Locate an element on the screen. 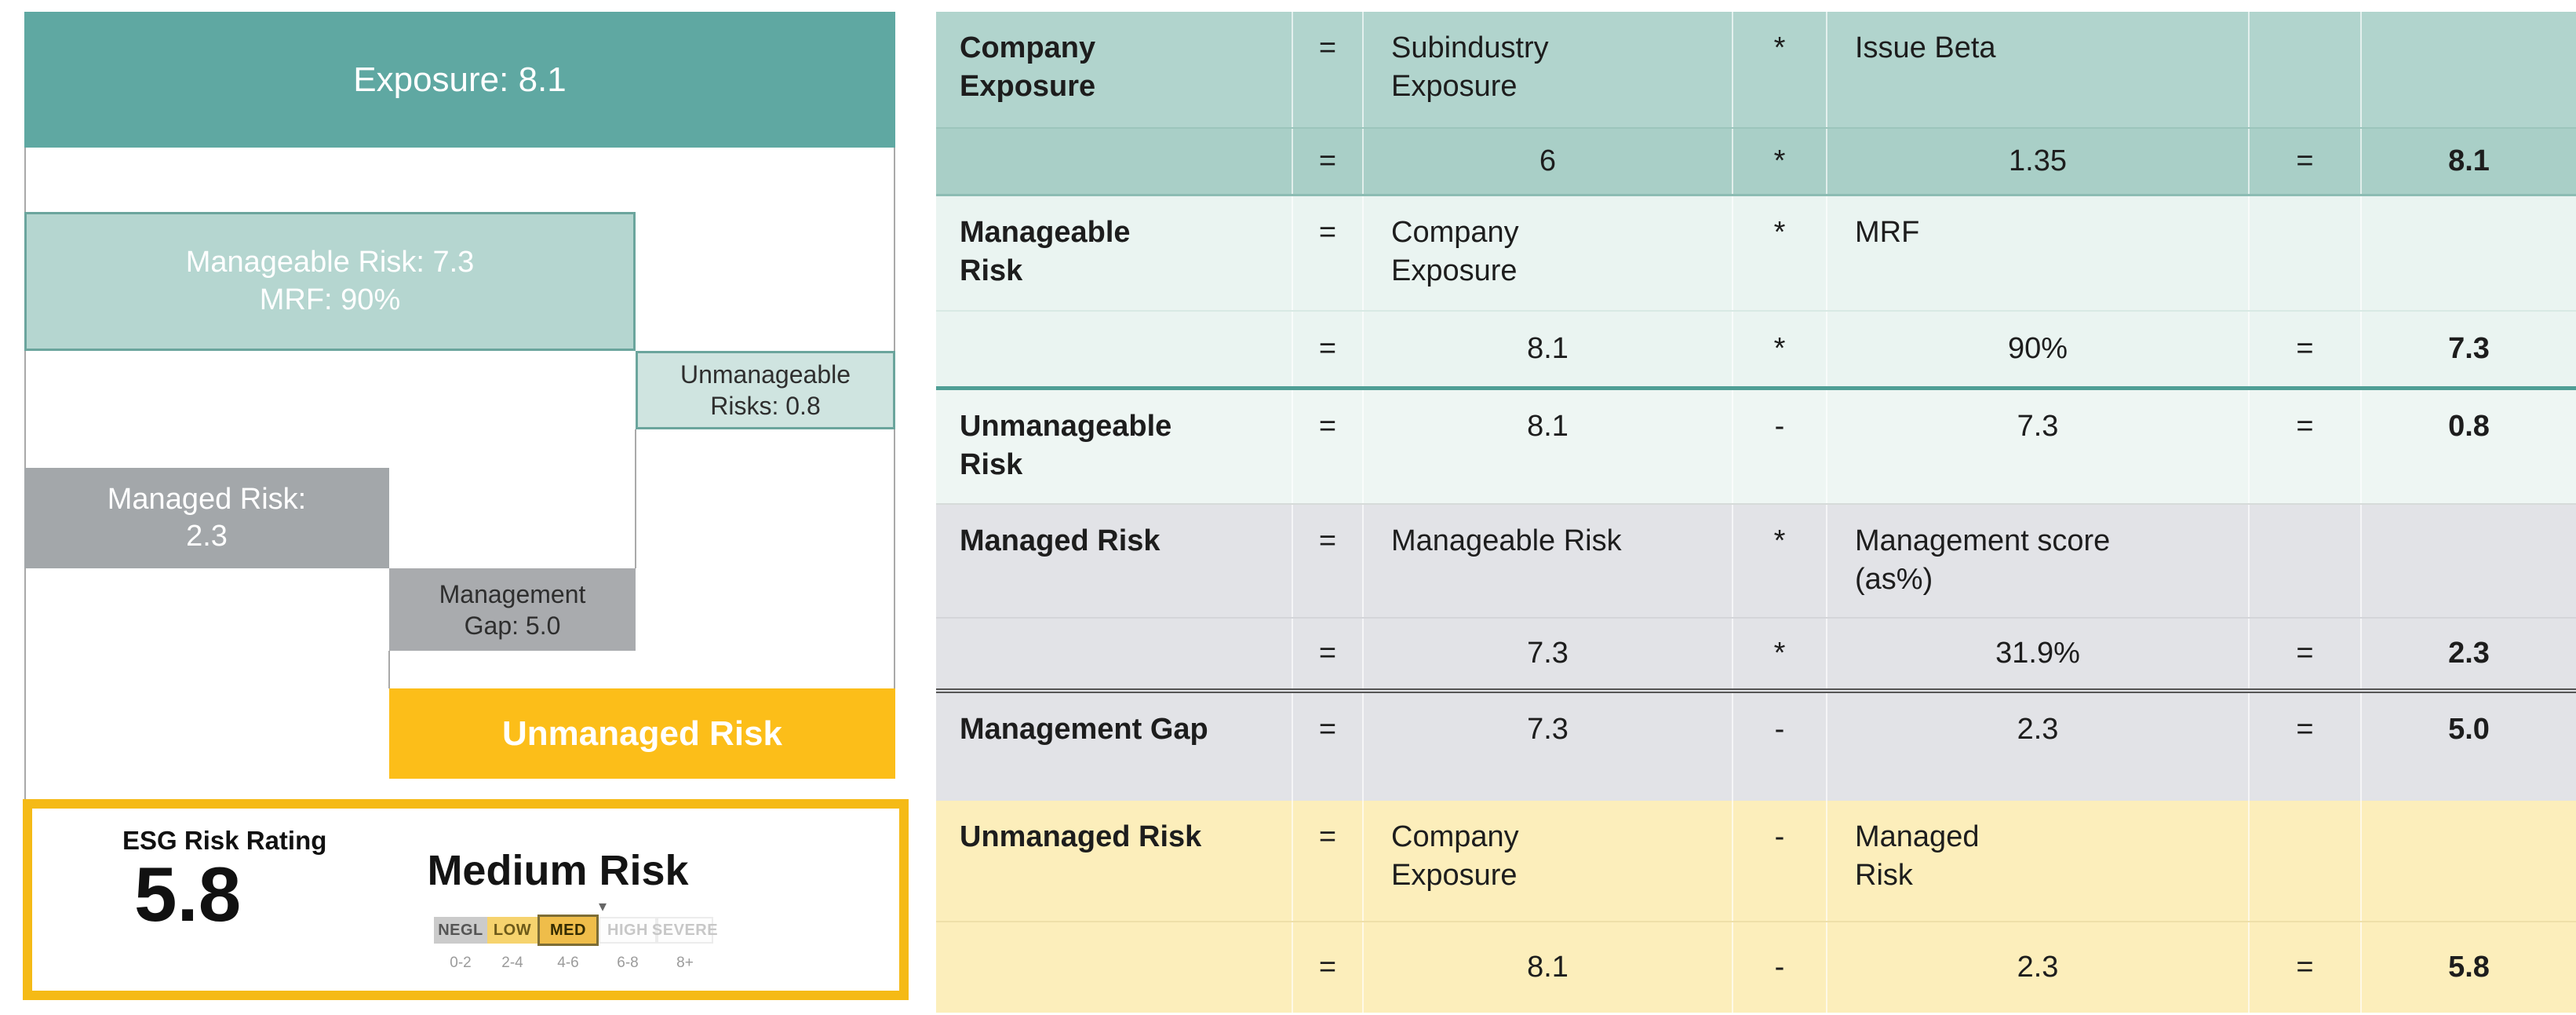 The height and width of the screenshot is (1015, 2576). management-gap-bar-label: Management Gap: 5.0 is located at coordinates (512, 609).